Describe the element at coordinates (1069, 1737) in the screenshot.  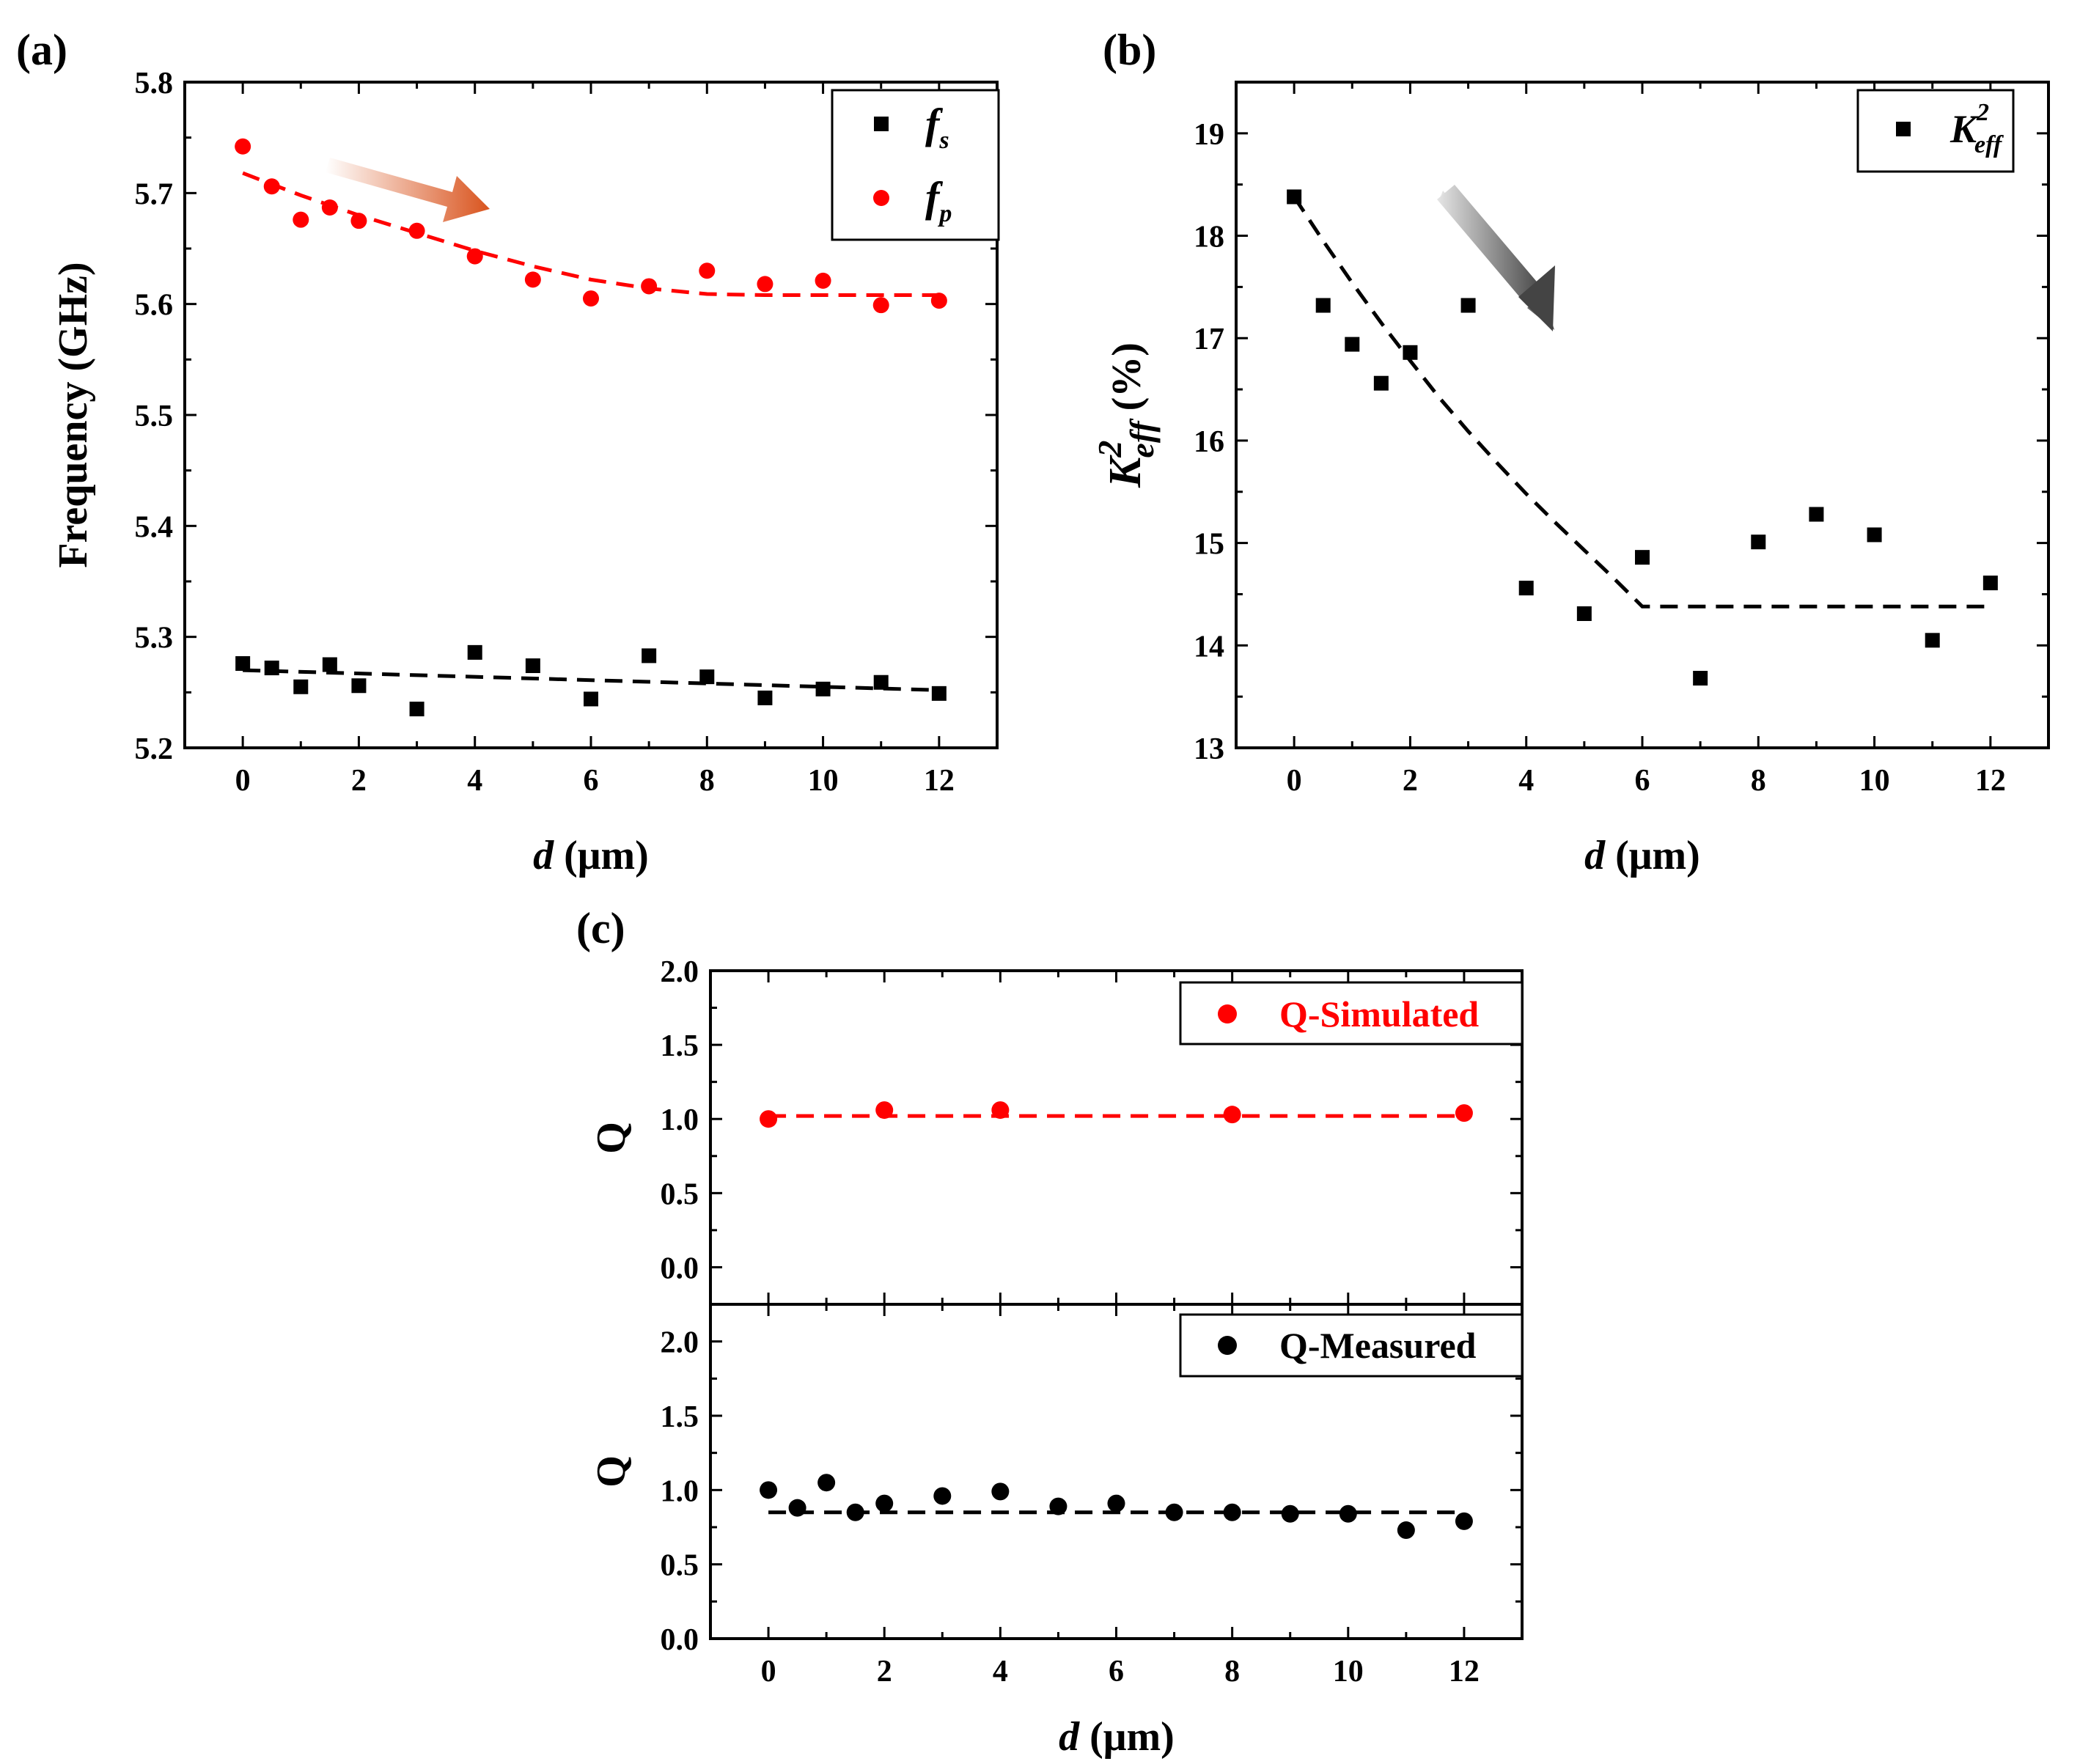
I see `panel-c-x-var: d` at that location.